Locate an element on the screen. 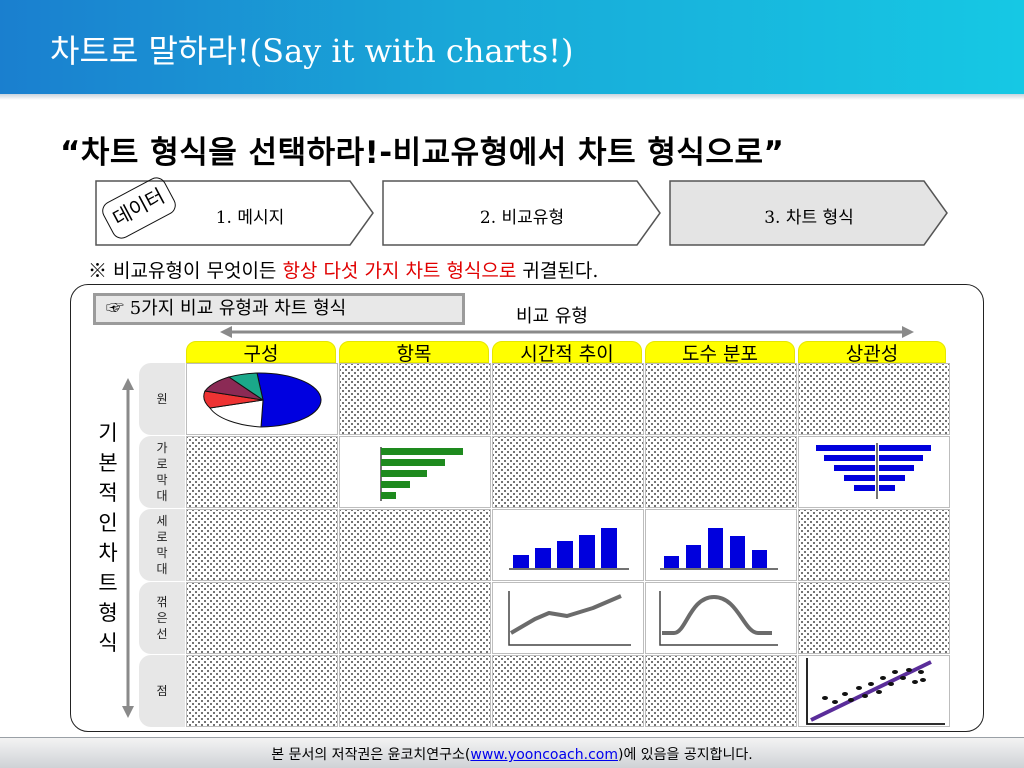 The width and height of the screenshot is (1024, 768). pie-chart-icon is located at coordinates (262, 400).